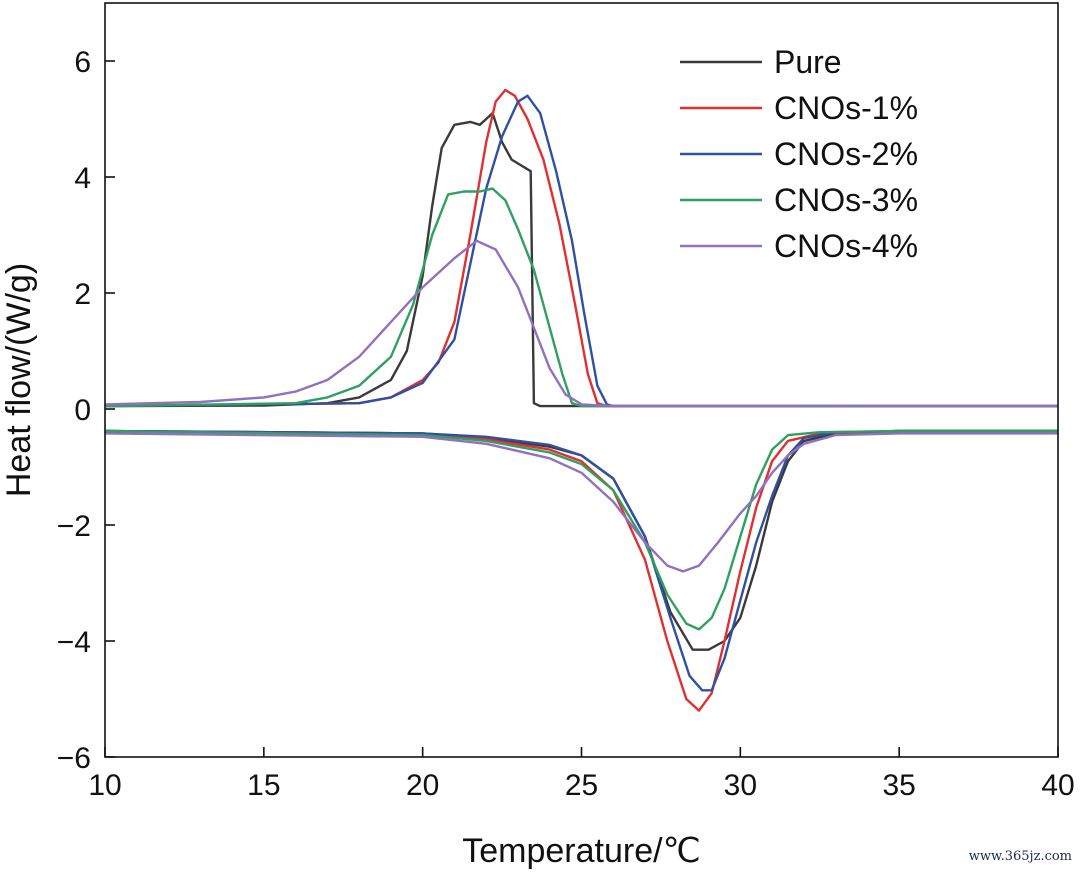 The width and height of the screenshot is (1080, 872). I want to click on x-axis-title: Temperature/℃, so click(581, 851).